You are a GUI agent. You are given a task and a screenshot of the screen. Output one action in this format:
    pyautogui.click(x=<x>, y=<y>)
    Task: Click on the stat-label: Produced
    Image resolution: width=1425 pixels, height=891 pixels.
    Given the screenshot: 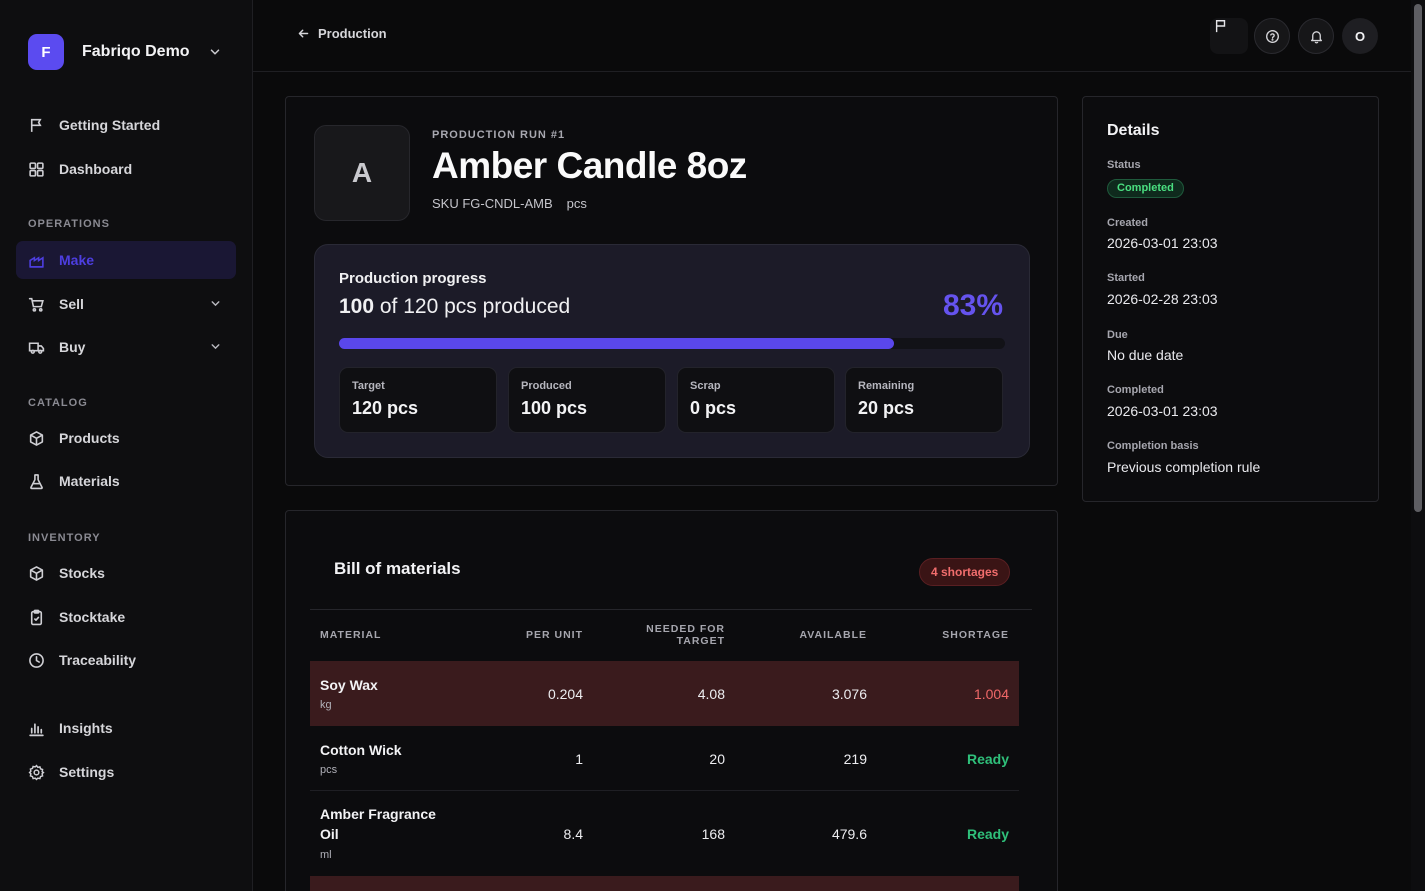 What is the action you would take?
    pyautogui.click(x=546, y=386)
    